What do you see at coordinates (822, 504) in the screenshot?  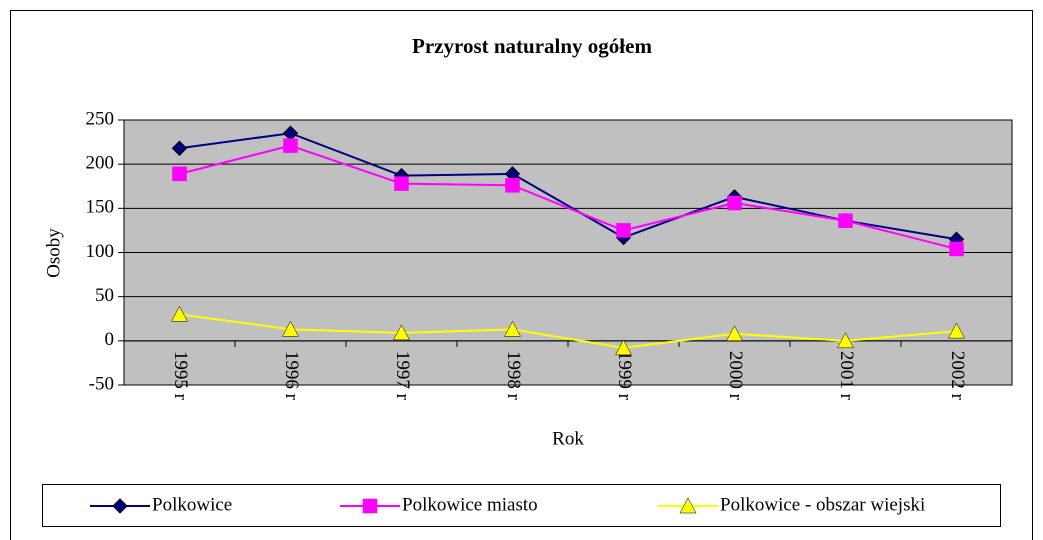 I see `legend-label: Polkowice - obszar wiejski` at bounding box center [822, 504].